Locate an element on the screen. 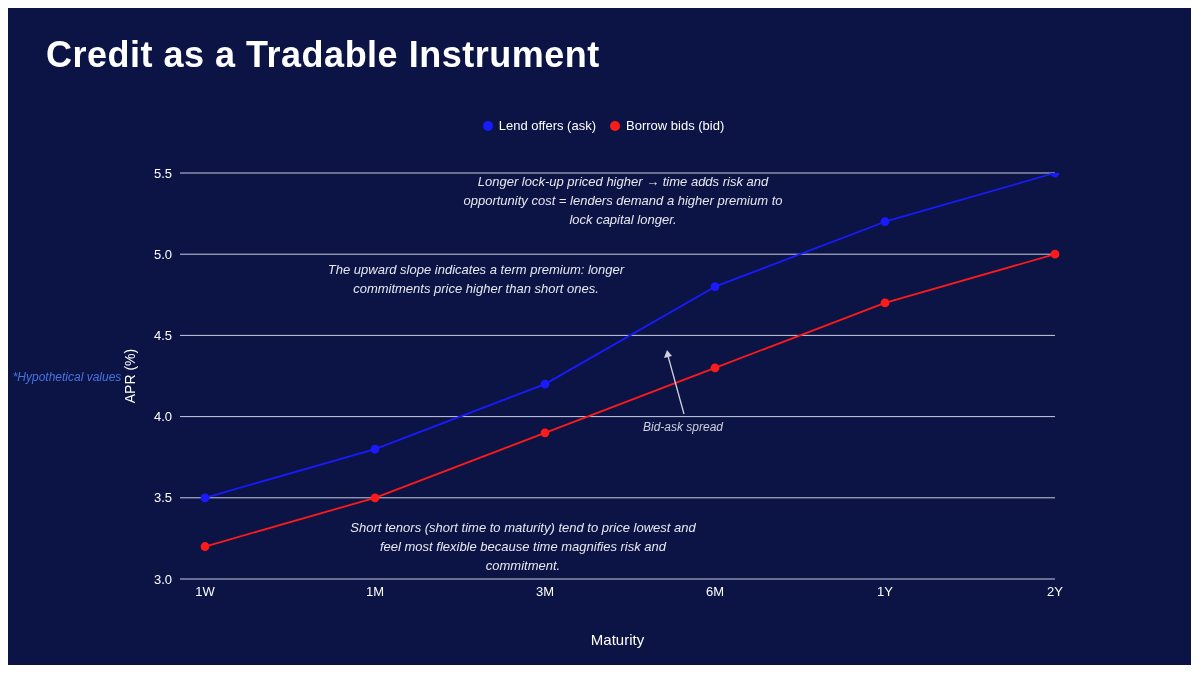  chart-title: Credit as a Tradable Instrument is located at coordinates (323, 55).